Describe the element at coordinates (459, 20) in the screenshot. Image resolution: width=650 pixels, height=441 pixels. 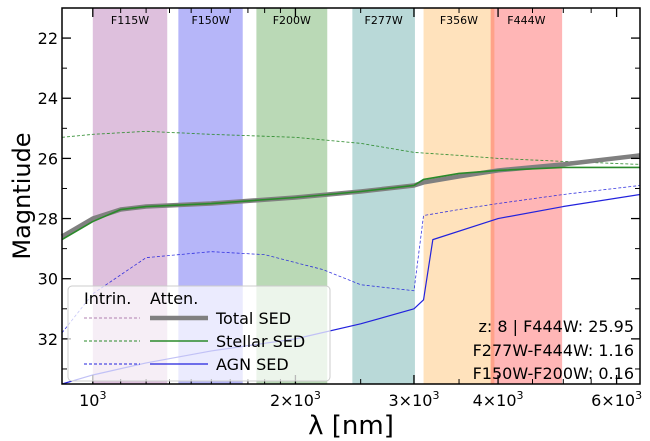
I see `band-label-f356w: F356W` at that location.